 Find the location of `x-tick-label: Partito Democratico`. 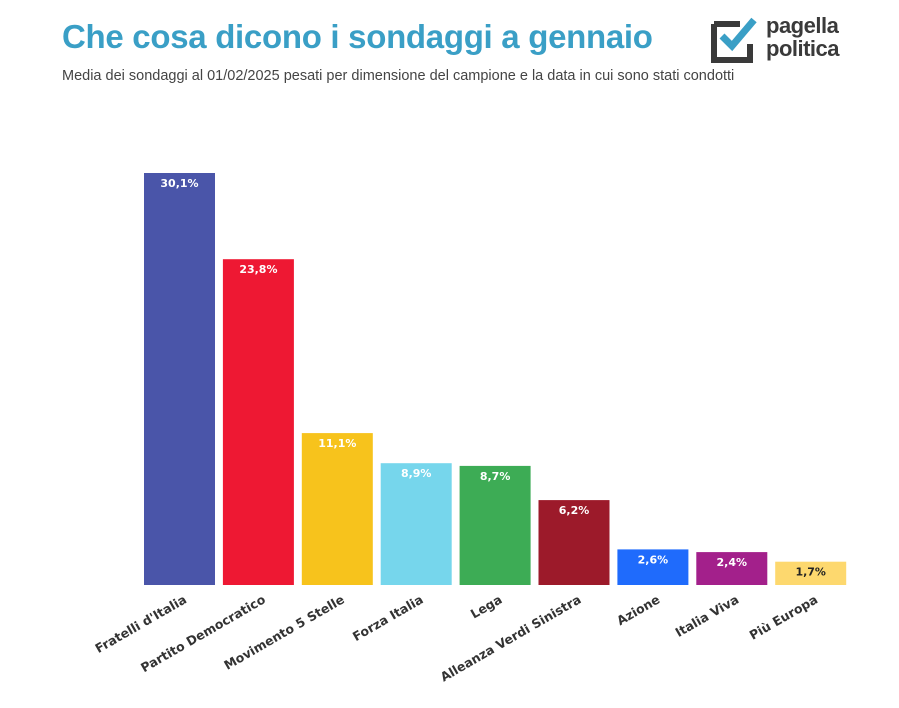

x-tick-label: Partito Democratico is located at coordinates (203, 633).